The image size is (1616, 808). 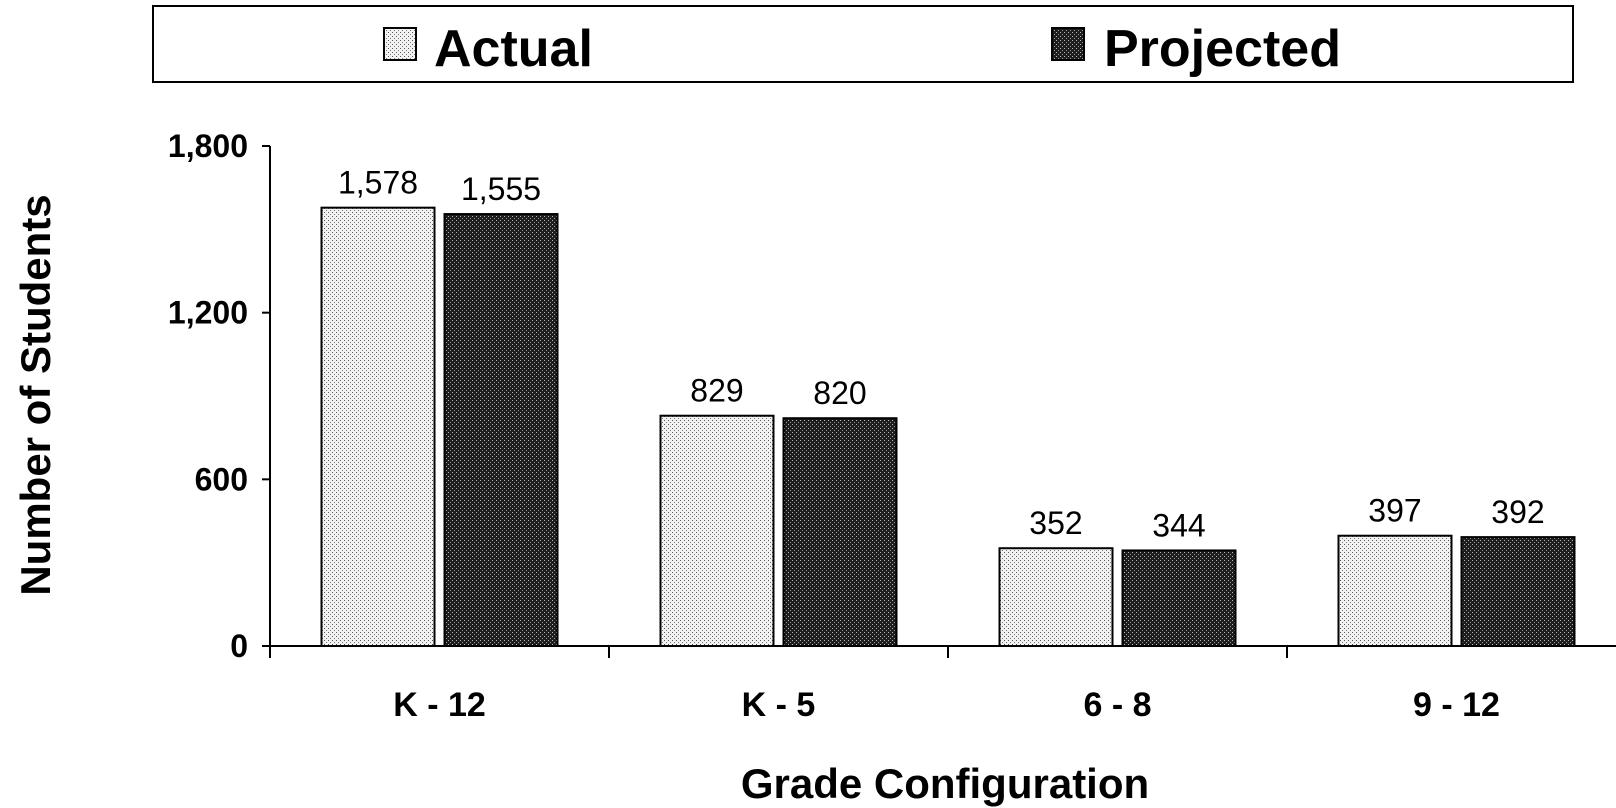 What do you see at coordinates (221, 479) in the screenshot?
I see `y-tick-label: 600` at bounding box center [221, 479].